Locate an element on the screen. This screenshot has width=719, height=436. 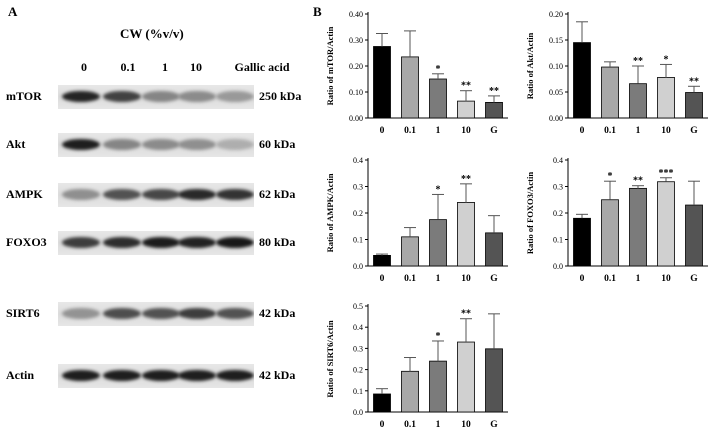
protein-label: Actin is located at coordinates (20, 375).